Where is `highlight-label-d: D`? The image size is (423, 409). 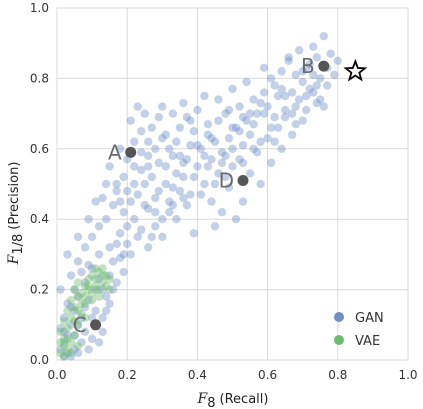 highlight-label-d: D is located at coordinates (226, 180).